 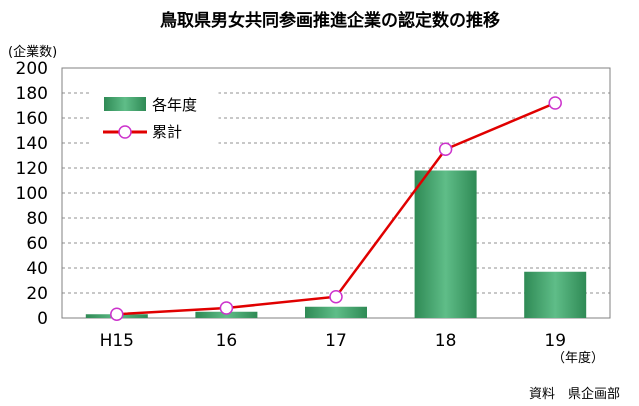 What do you see at coordinates (446, 341) in the screenshot?
I see `x-tick-label: 18` at bounding box center [446, 341].